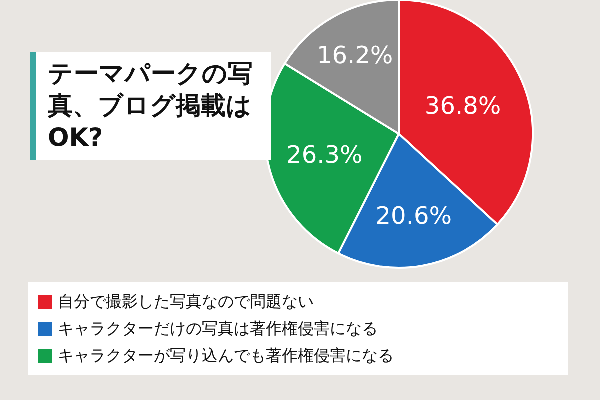 This screenshot has width=600, height=400. I want to click on legend-label: 自分で撮影した写真なので問題ない, so click(186, 302).